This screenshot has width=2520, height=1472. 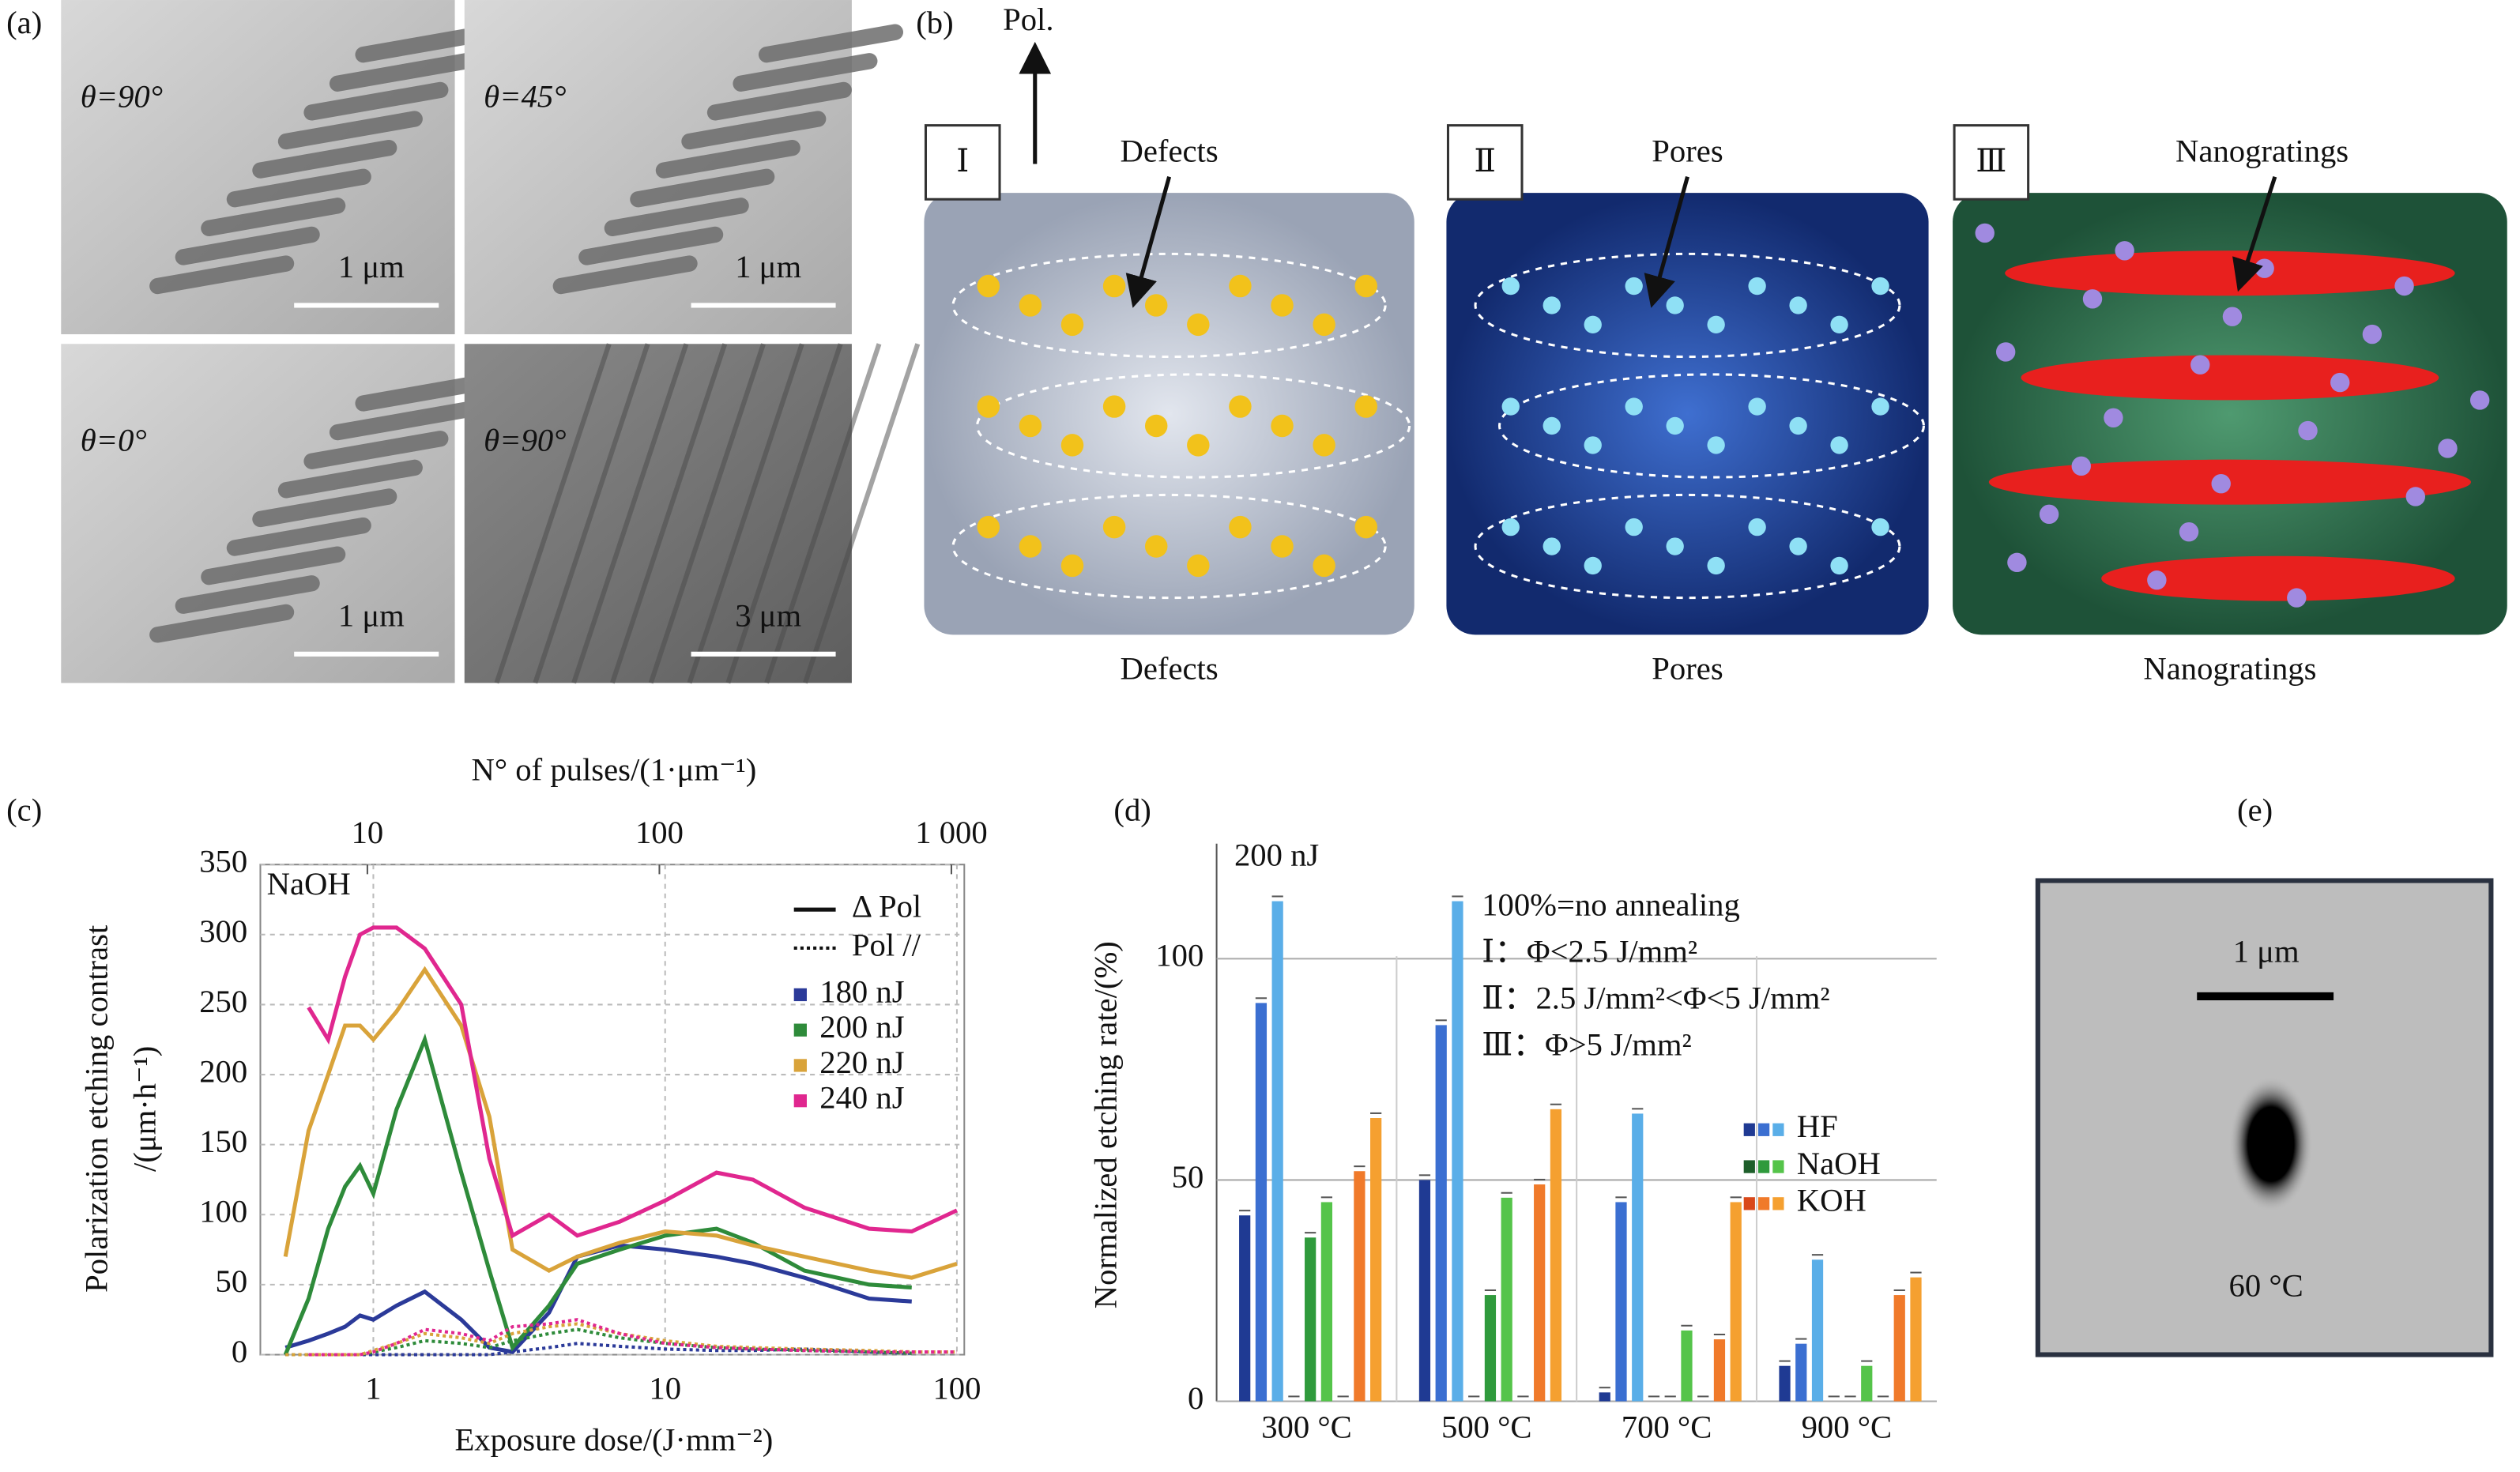 What do you see at coordinates (2262, 151) in the screenshot?
I see `stage-label: Nanogratings` at bounding box center [2262, 151].